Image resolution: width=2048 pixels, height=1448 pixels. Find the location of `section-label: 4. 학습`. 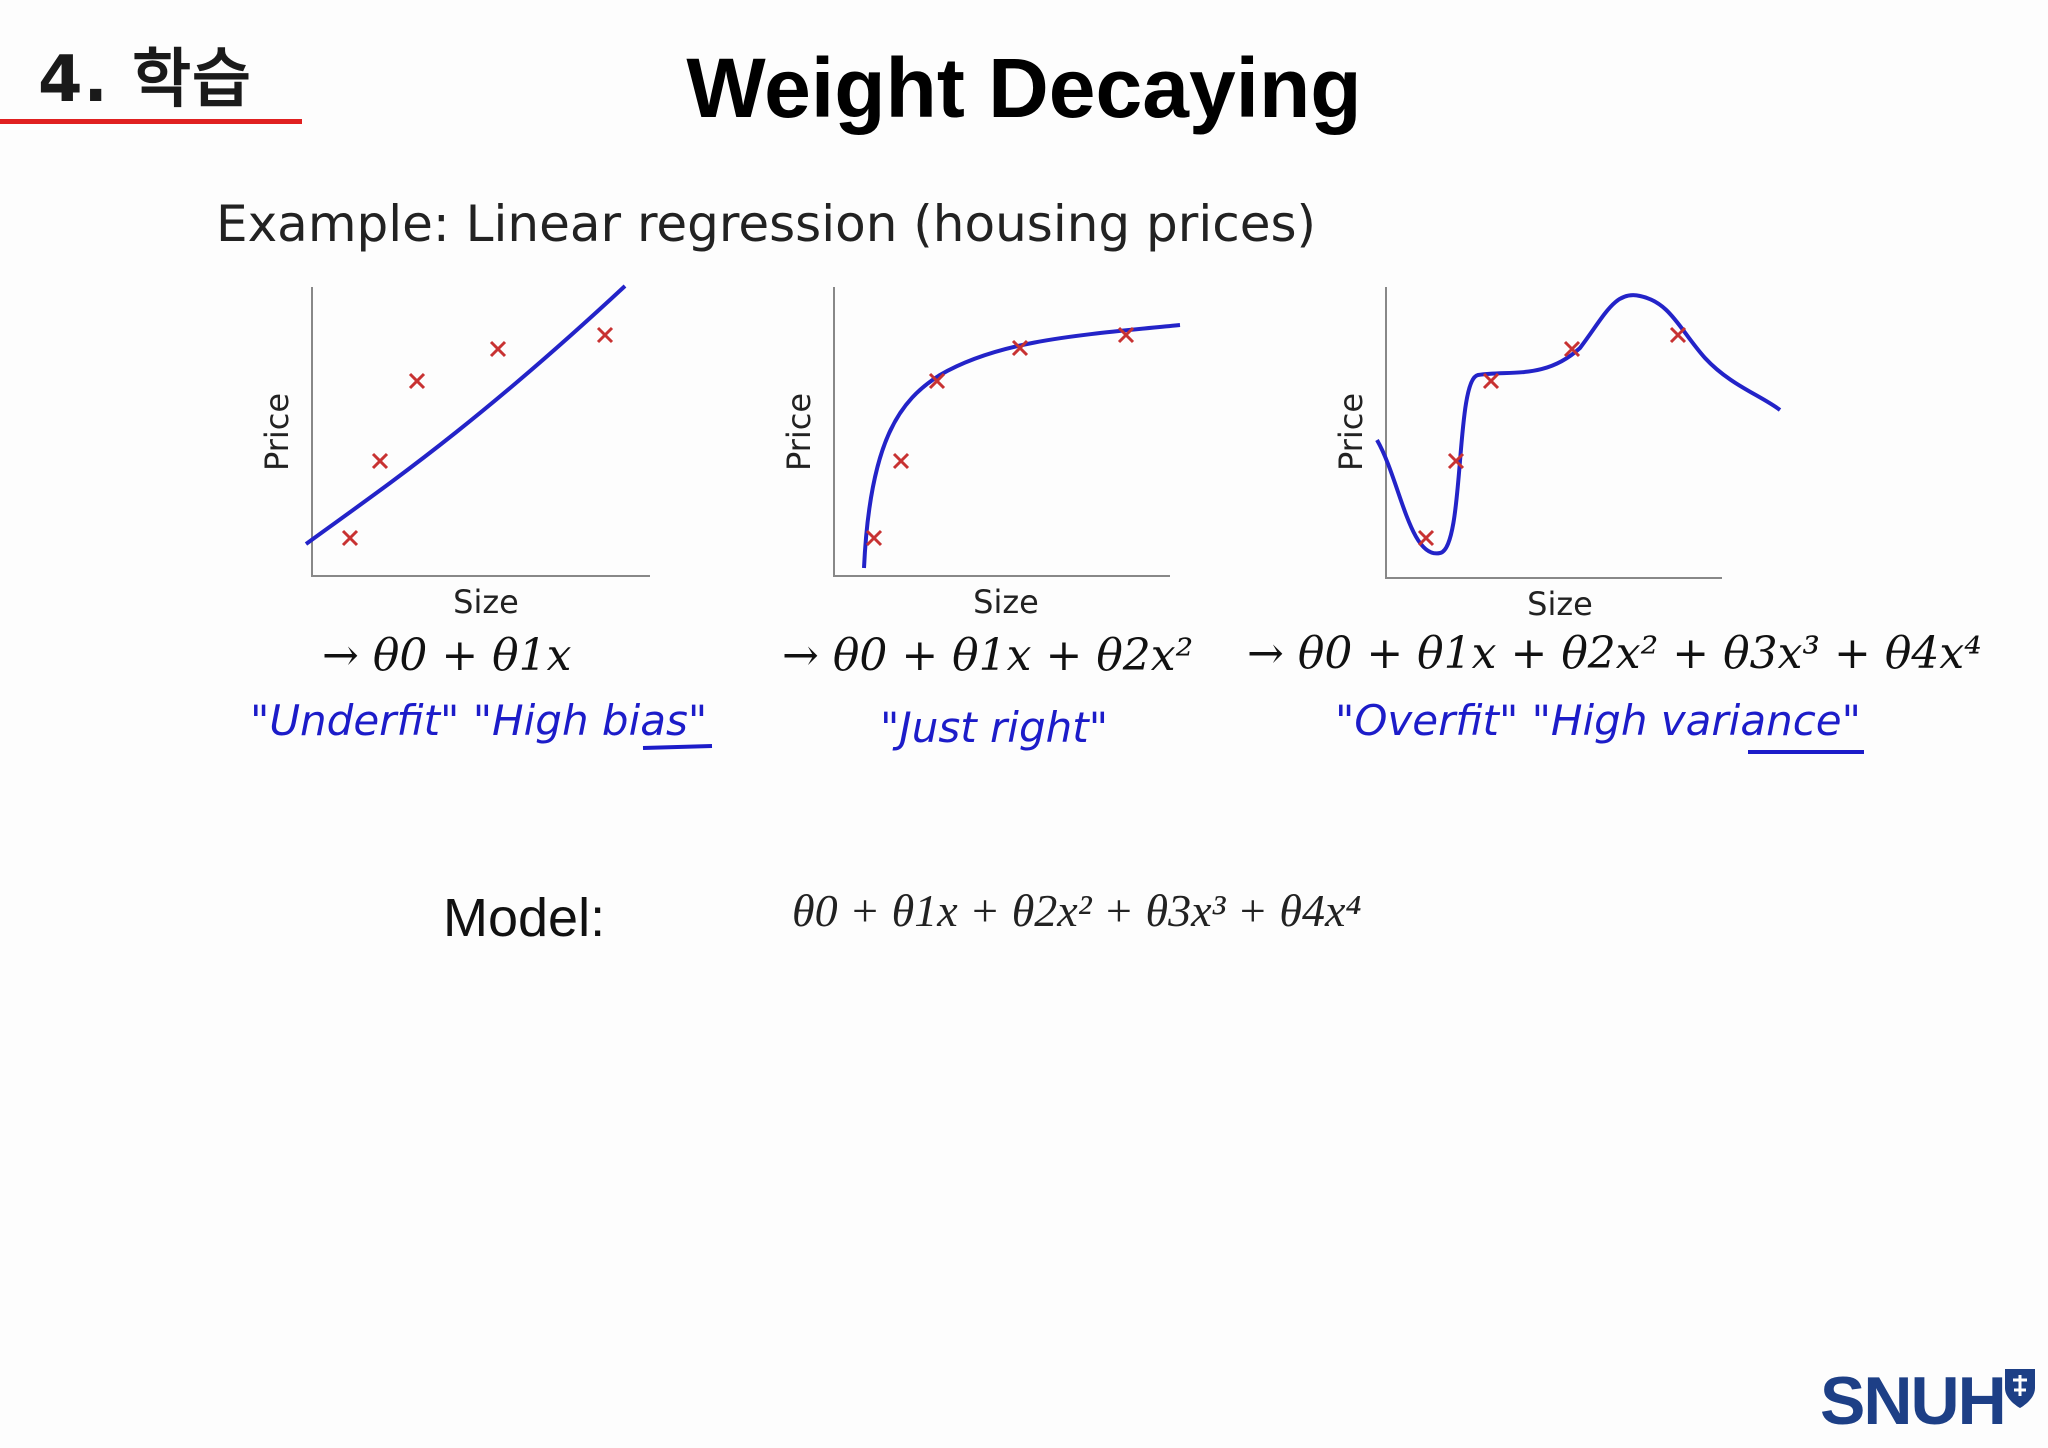

section-label: 4. 학습 is located at coordinates (145, 80).